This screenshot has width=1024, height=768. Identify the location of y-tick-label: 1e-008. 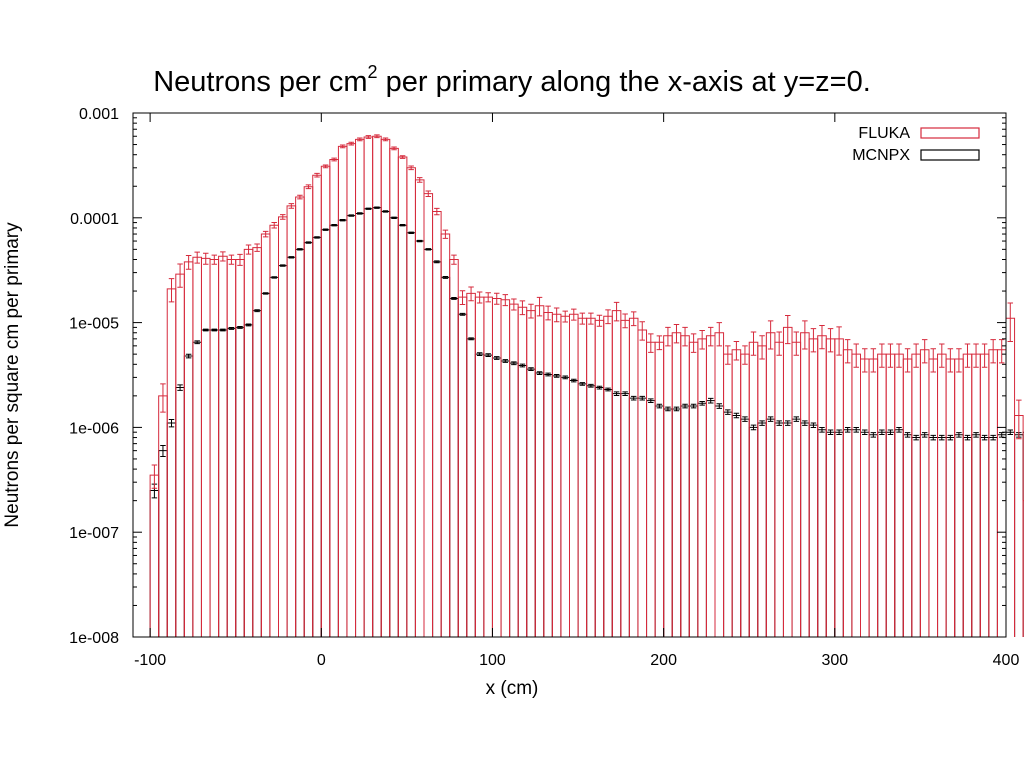
(94, 638).